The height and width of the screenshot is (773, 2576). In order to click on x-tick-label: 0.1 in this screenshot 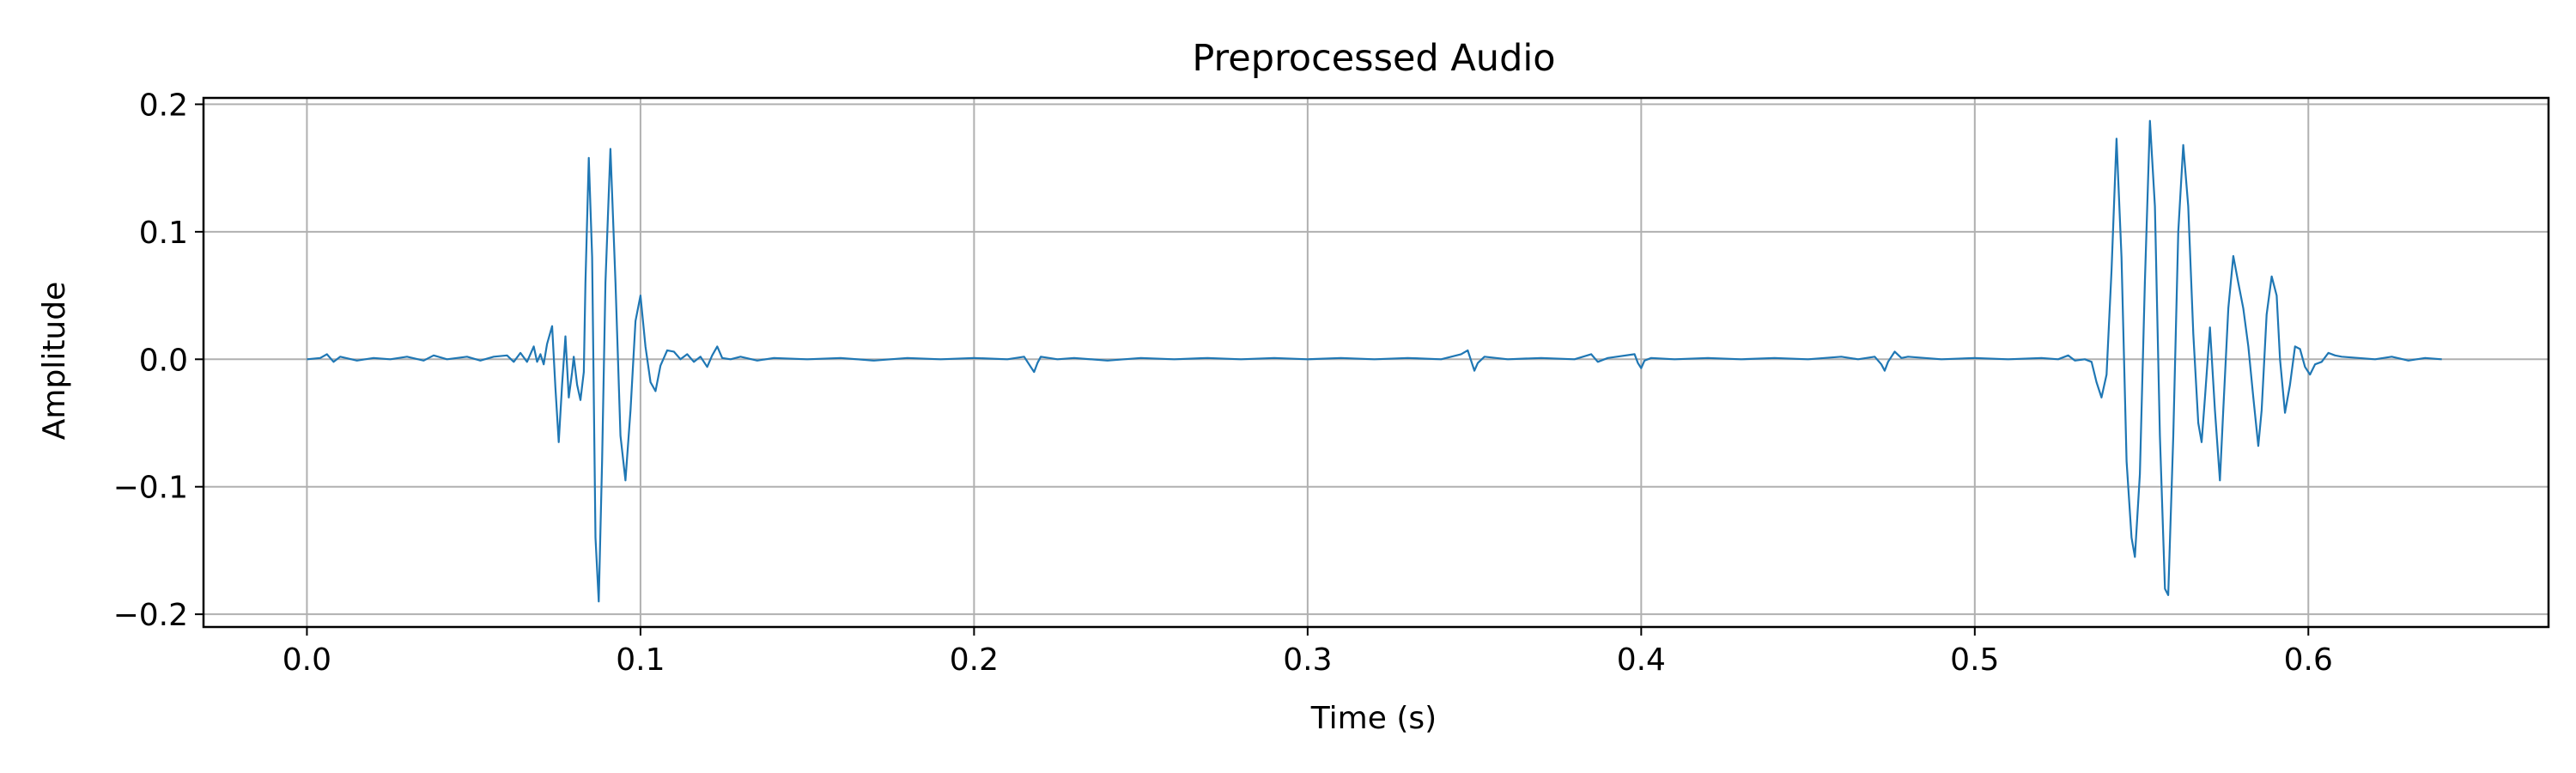, I will do `click(640, 660)`.